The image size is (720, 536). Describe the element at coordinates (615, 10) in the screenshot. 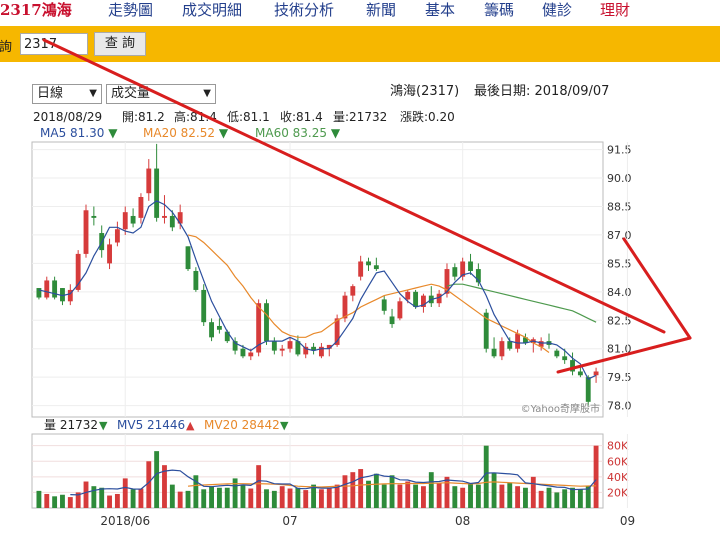

I see `nav-finance: 理財` at that location.